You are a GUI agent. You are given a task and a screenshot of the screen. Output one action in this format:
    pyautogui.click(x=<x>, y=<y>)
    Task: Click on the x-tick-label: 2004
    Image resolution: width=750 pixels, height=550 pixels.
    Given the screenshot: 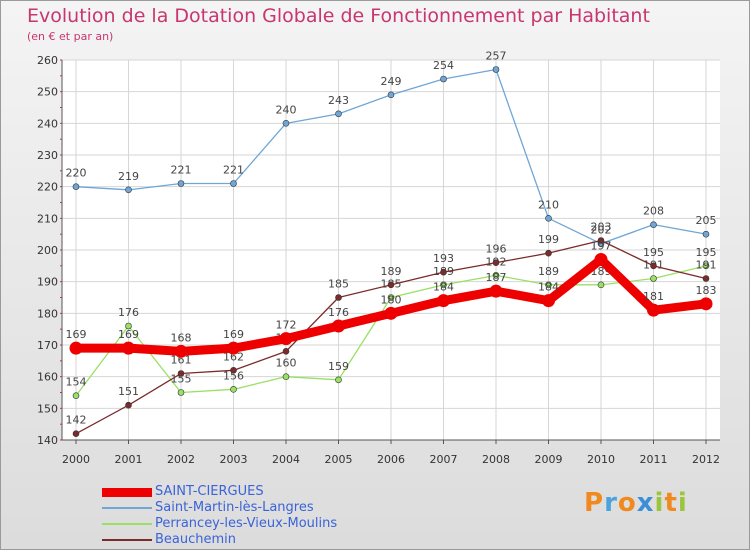 What is the action you would take?
    pyautogui.click(x=286, y=459)
    